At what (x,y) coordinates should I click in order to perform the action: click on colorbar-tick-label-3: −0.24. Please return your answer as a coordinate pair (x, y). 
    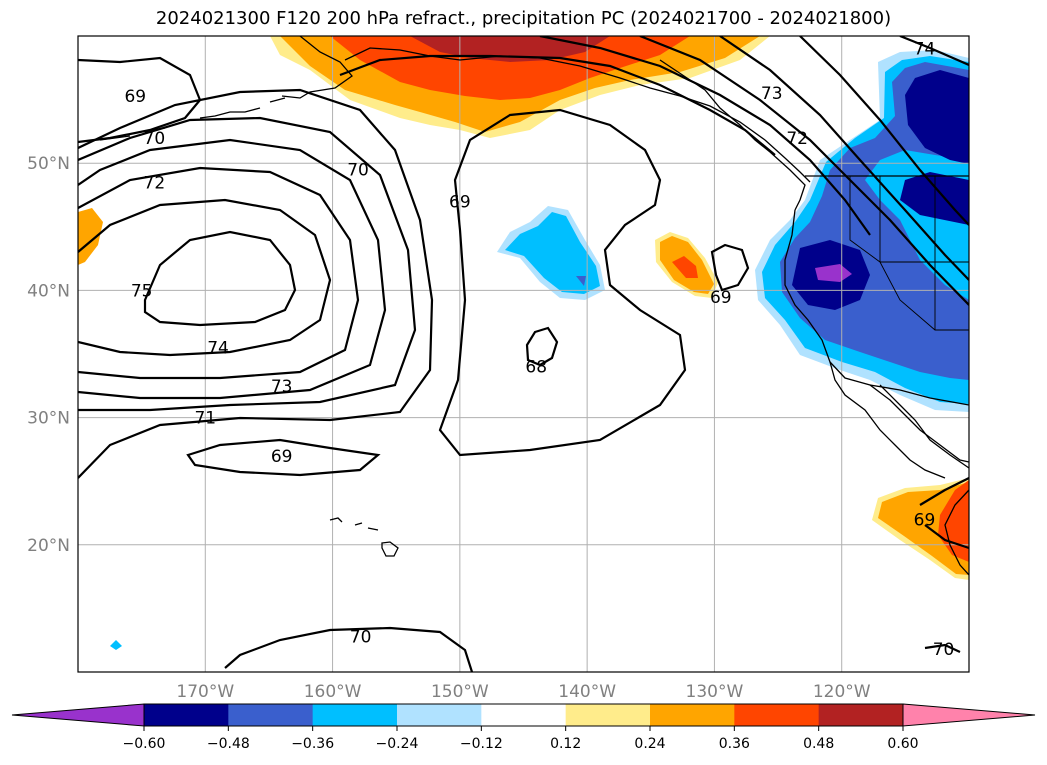
    Looking at the image, I should click on (397, 744).